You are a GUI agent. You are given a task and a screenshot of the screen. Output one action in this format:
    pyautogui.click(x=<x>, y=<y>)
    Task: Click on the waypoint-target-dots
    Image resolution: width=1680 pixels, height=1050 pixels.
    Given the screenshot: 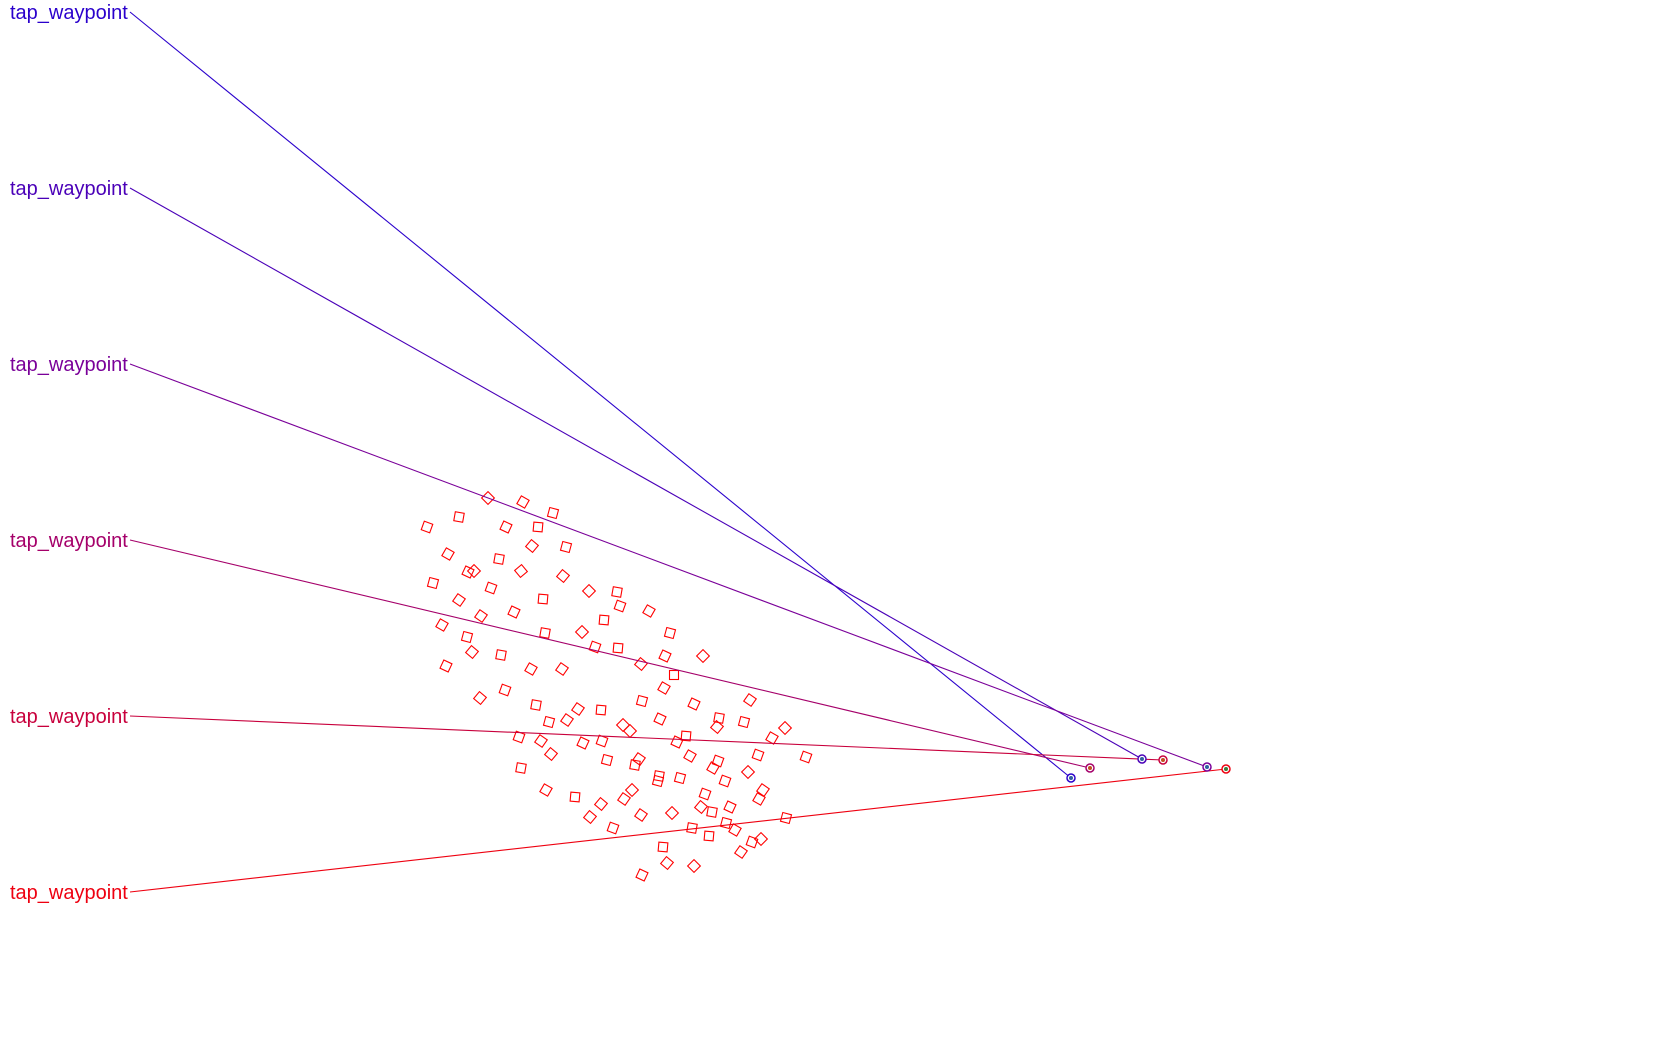 What is the action you would take?
    pyautogui.click(x=1148, y=768)
    